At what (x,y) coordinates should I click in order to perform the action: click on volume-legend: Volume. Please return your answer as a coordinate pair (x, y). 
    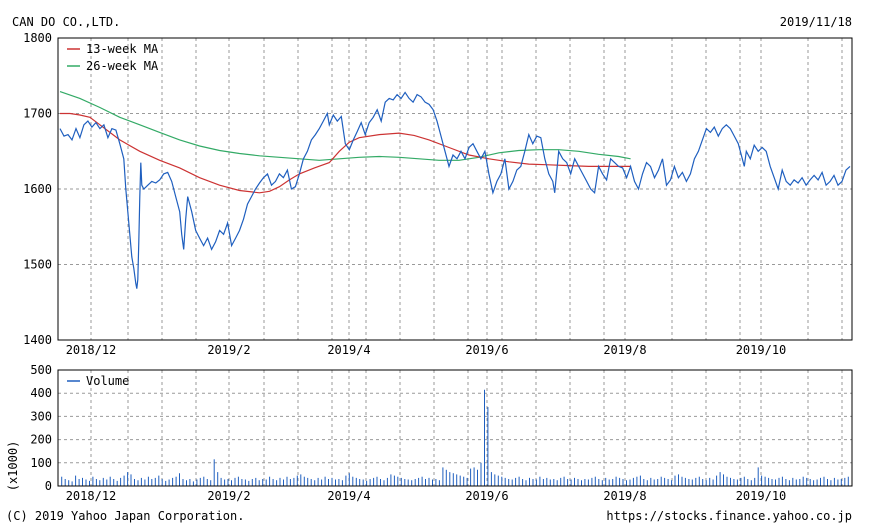
    Looking at the image, I should click on (98, 381).